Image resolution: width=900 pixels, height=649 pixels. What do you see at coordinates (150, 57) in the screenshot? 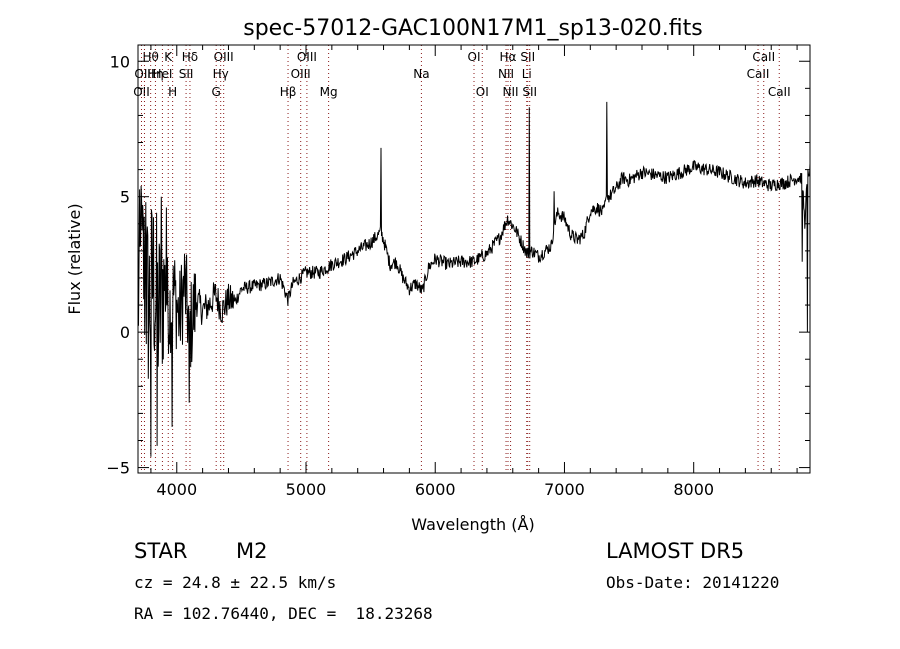
I see `line-marker-label: Hθ` at bounding box center [150, 57].